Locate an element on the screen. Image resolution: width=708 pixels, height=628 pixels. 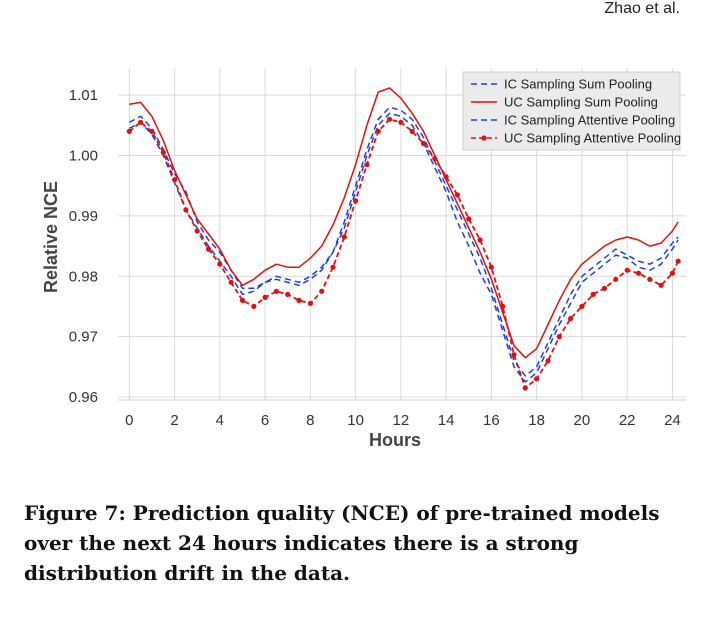
legend-box is located at coordinates (571, 111).